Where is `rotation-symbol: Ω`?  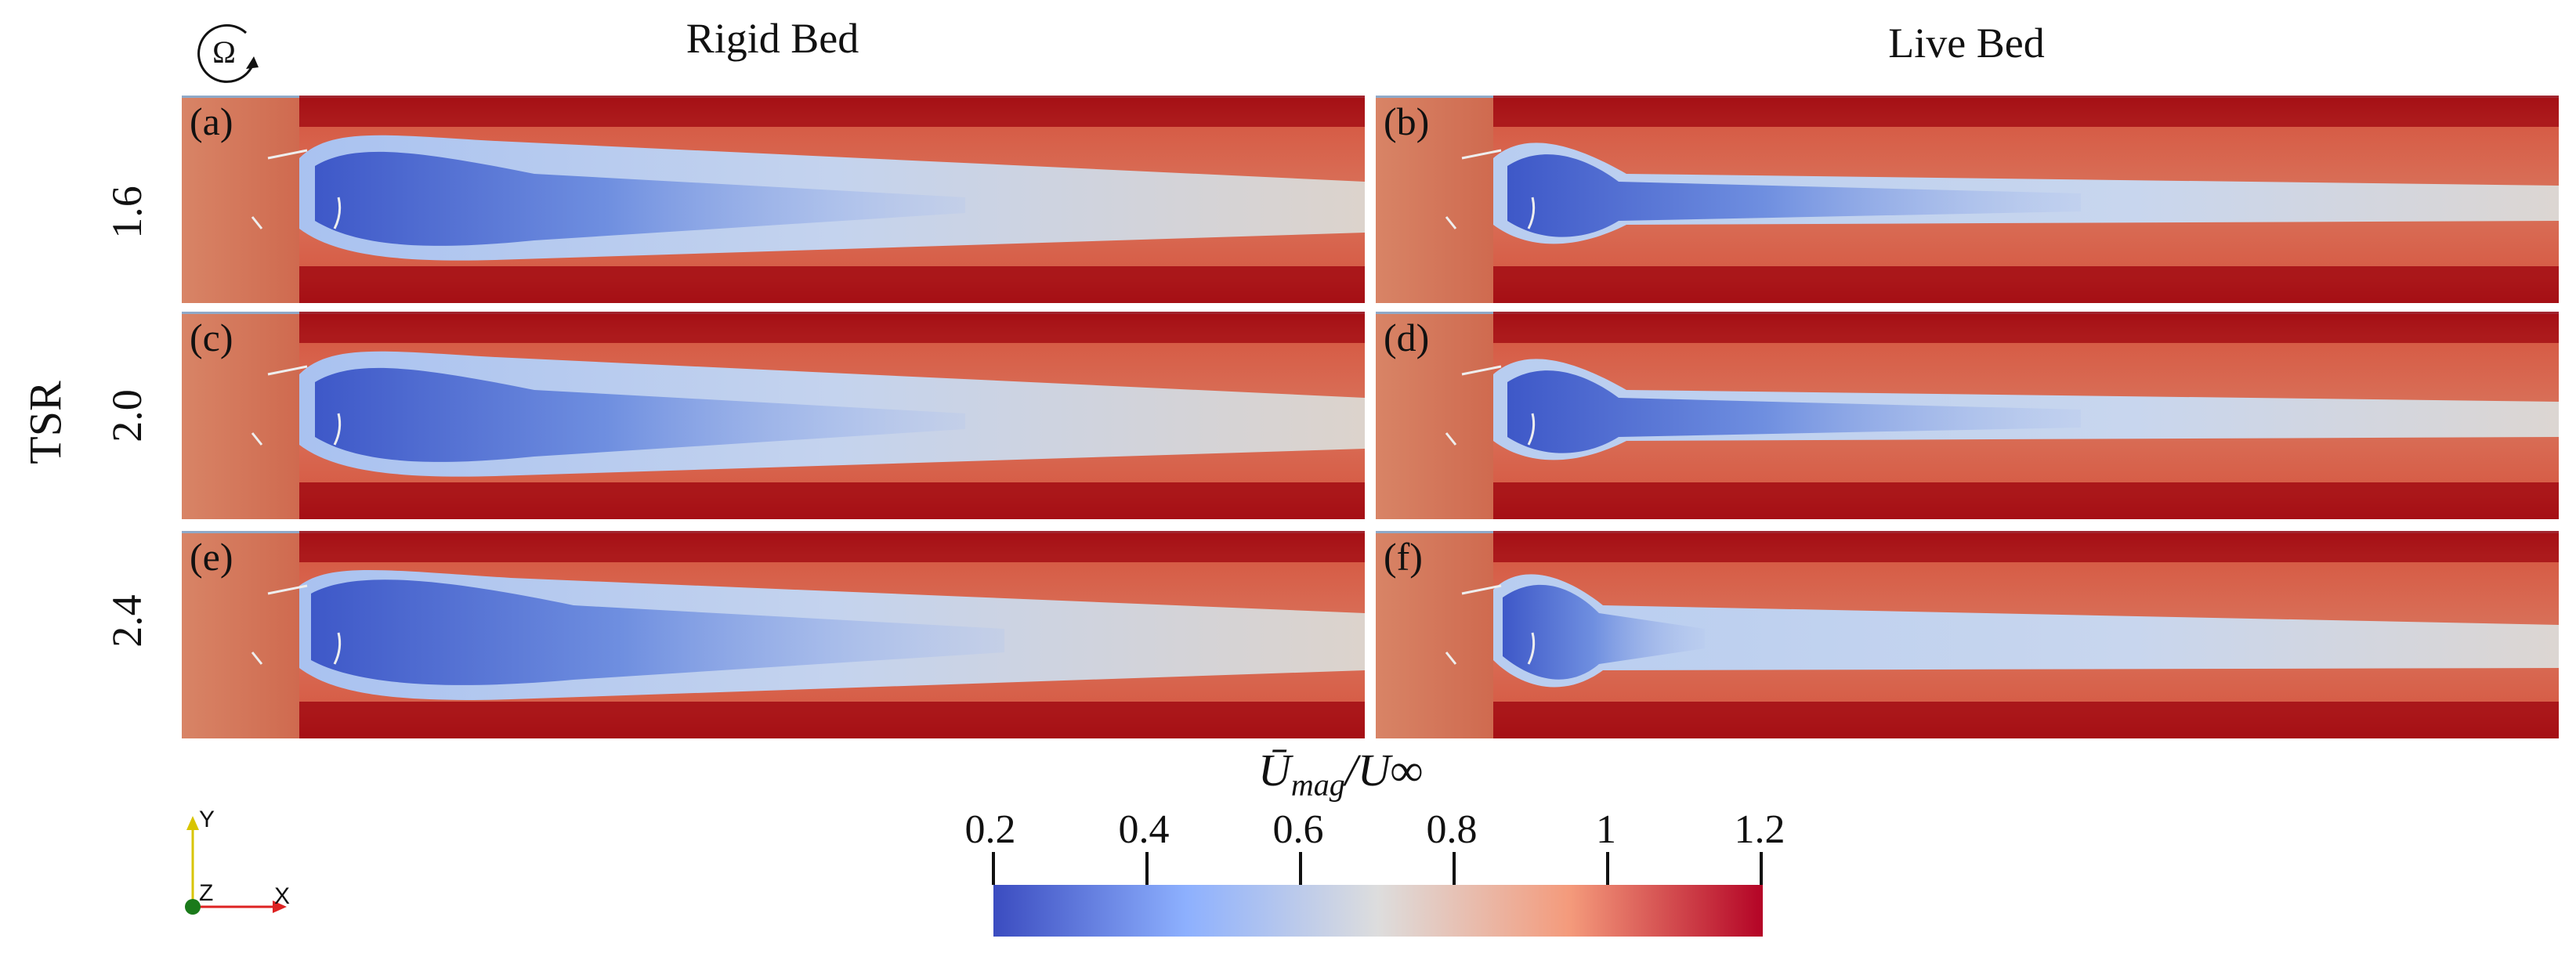
rotation-symbol: Ω is located at coordinates (224, 52).